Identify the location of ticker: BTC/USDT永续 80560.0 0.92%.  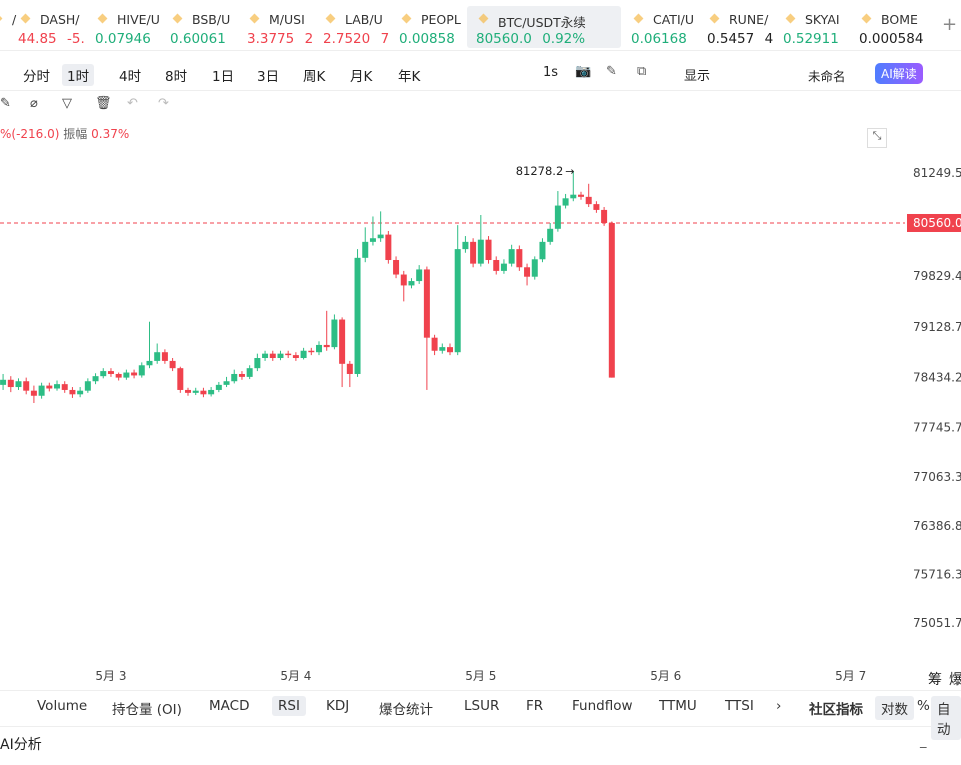
(551, 24).